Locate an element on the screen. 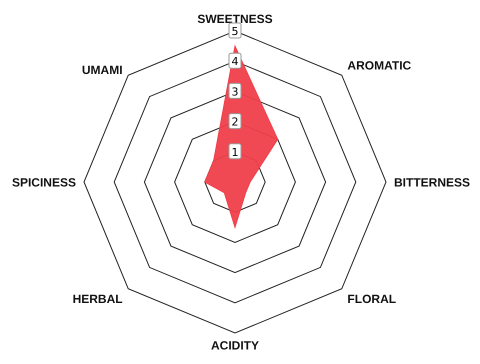 Image resolution: width=480 pixels, height=364 pixels. y-tick-label: 5 is located at coordinates (235, 31).